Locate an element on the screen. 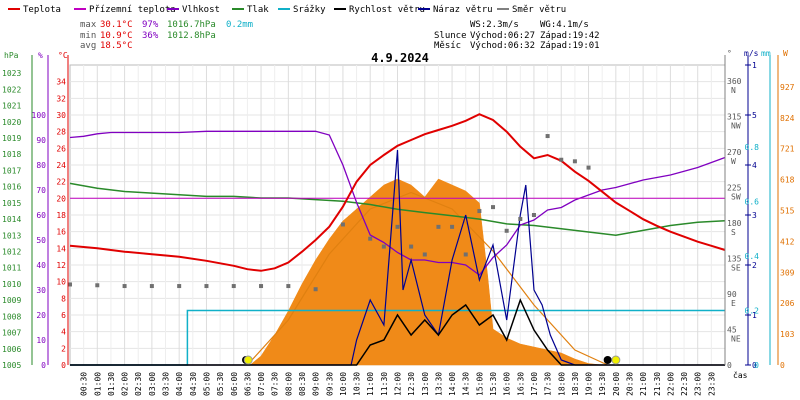 The image size is (800, 400). w-tick-label: 309 is located at coordinates (787, 272).